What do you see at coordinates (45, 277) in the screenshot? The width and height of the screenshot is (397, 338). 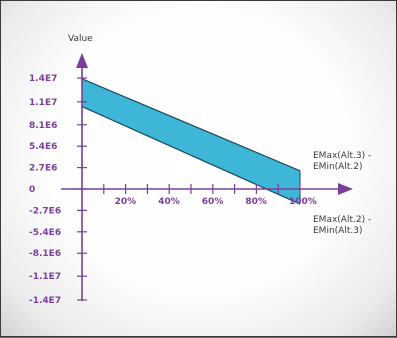 I see `y-tick-label: -1.1E7` at bounding box center [45, 277].